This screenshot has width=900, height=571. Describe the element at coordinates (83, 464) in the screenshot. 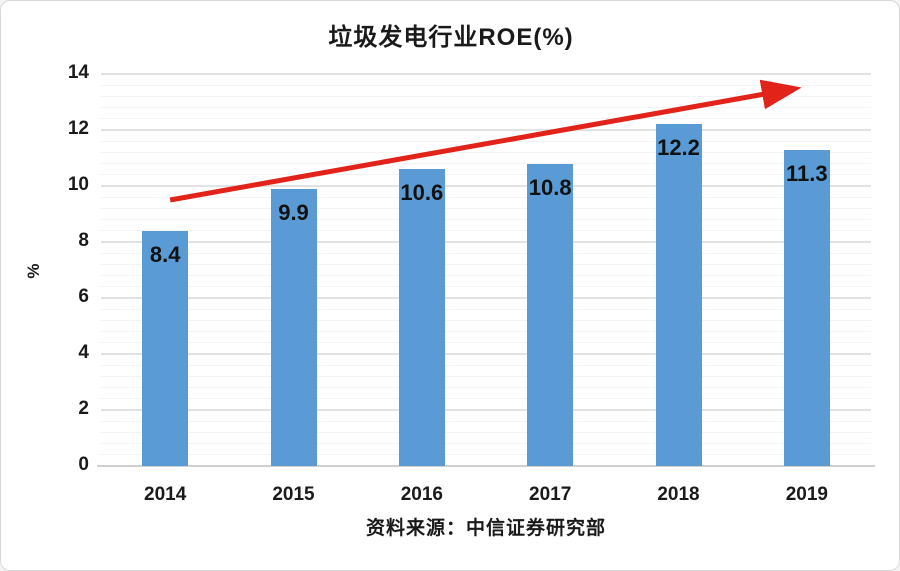

I see `y-tick-label: 0` at that location.